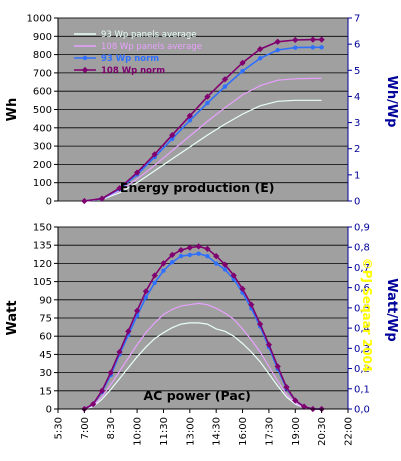  I want to click on y-tick-label: 900, so click(42, 37).